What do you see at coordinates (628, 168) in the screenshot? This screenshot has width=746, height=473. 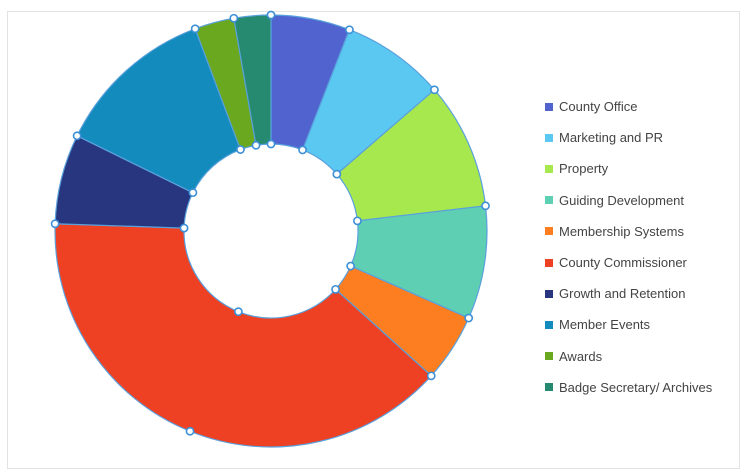 I see `legend-item: Property` at bounding box center [628, 168].